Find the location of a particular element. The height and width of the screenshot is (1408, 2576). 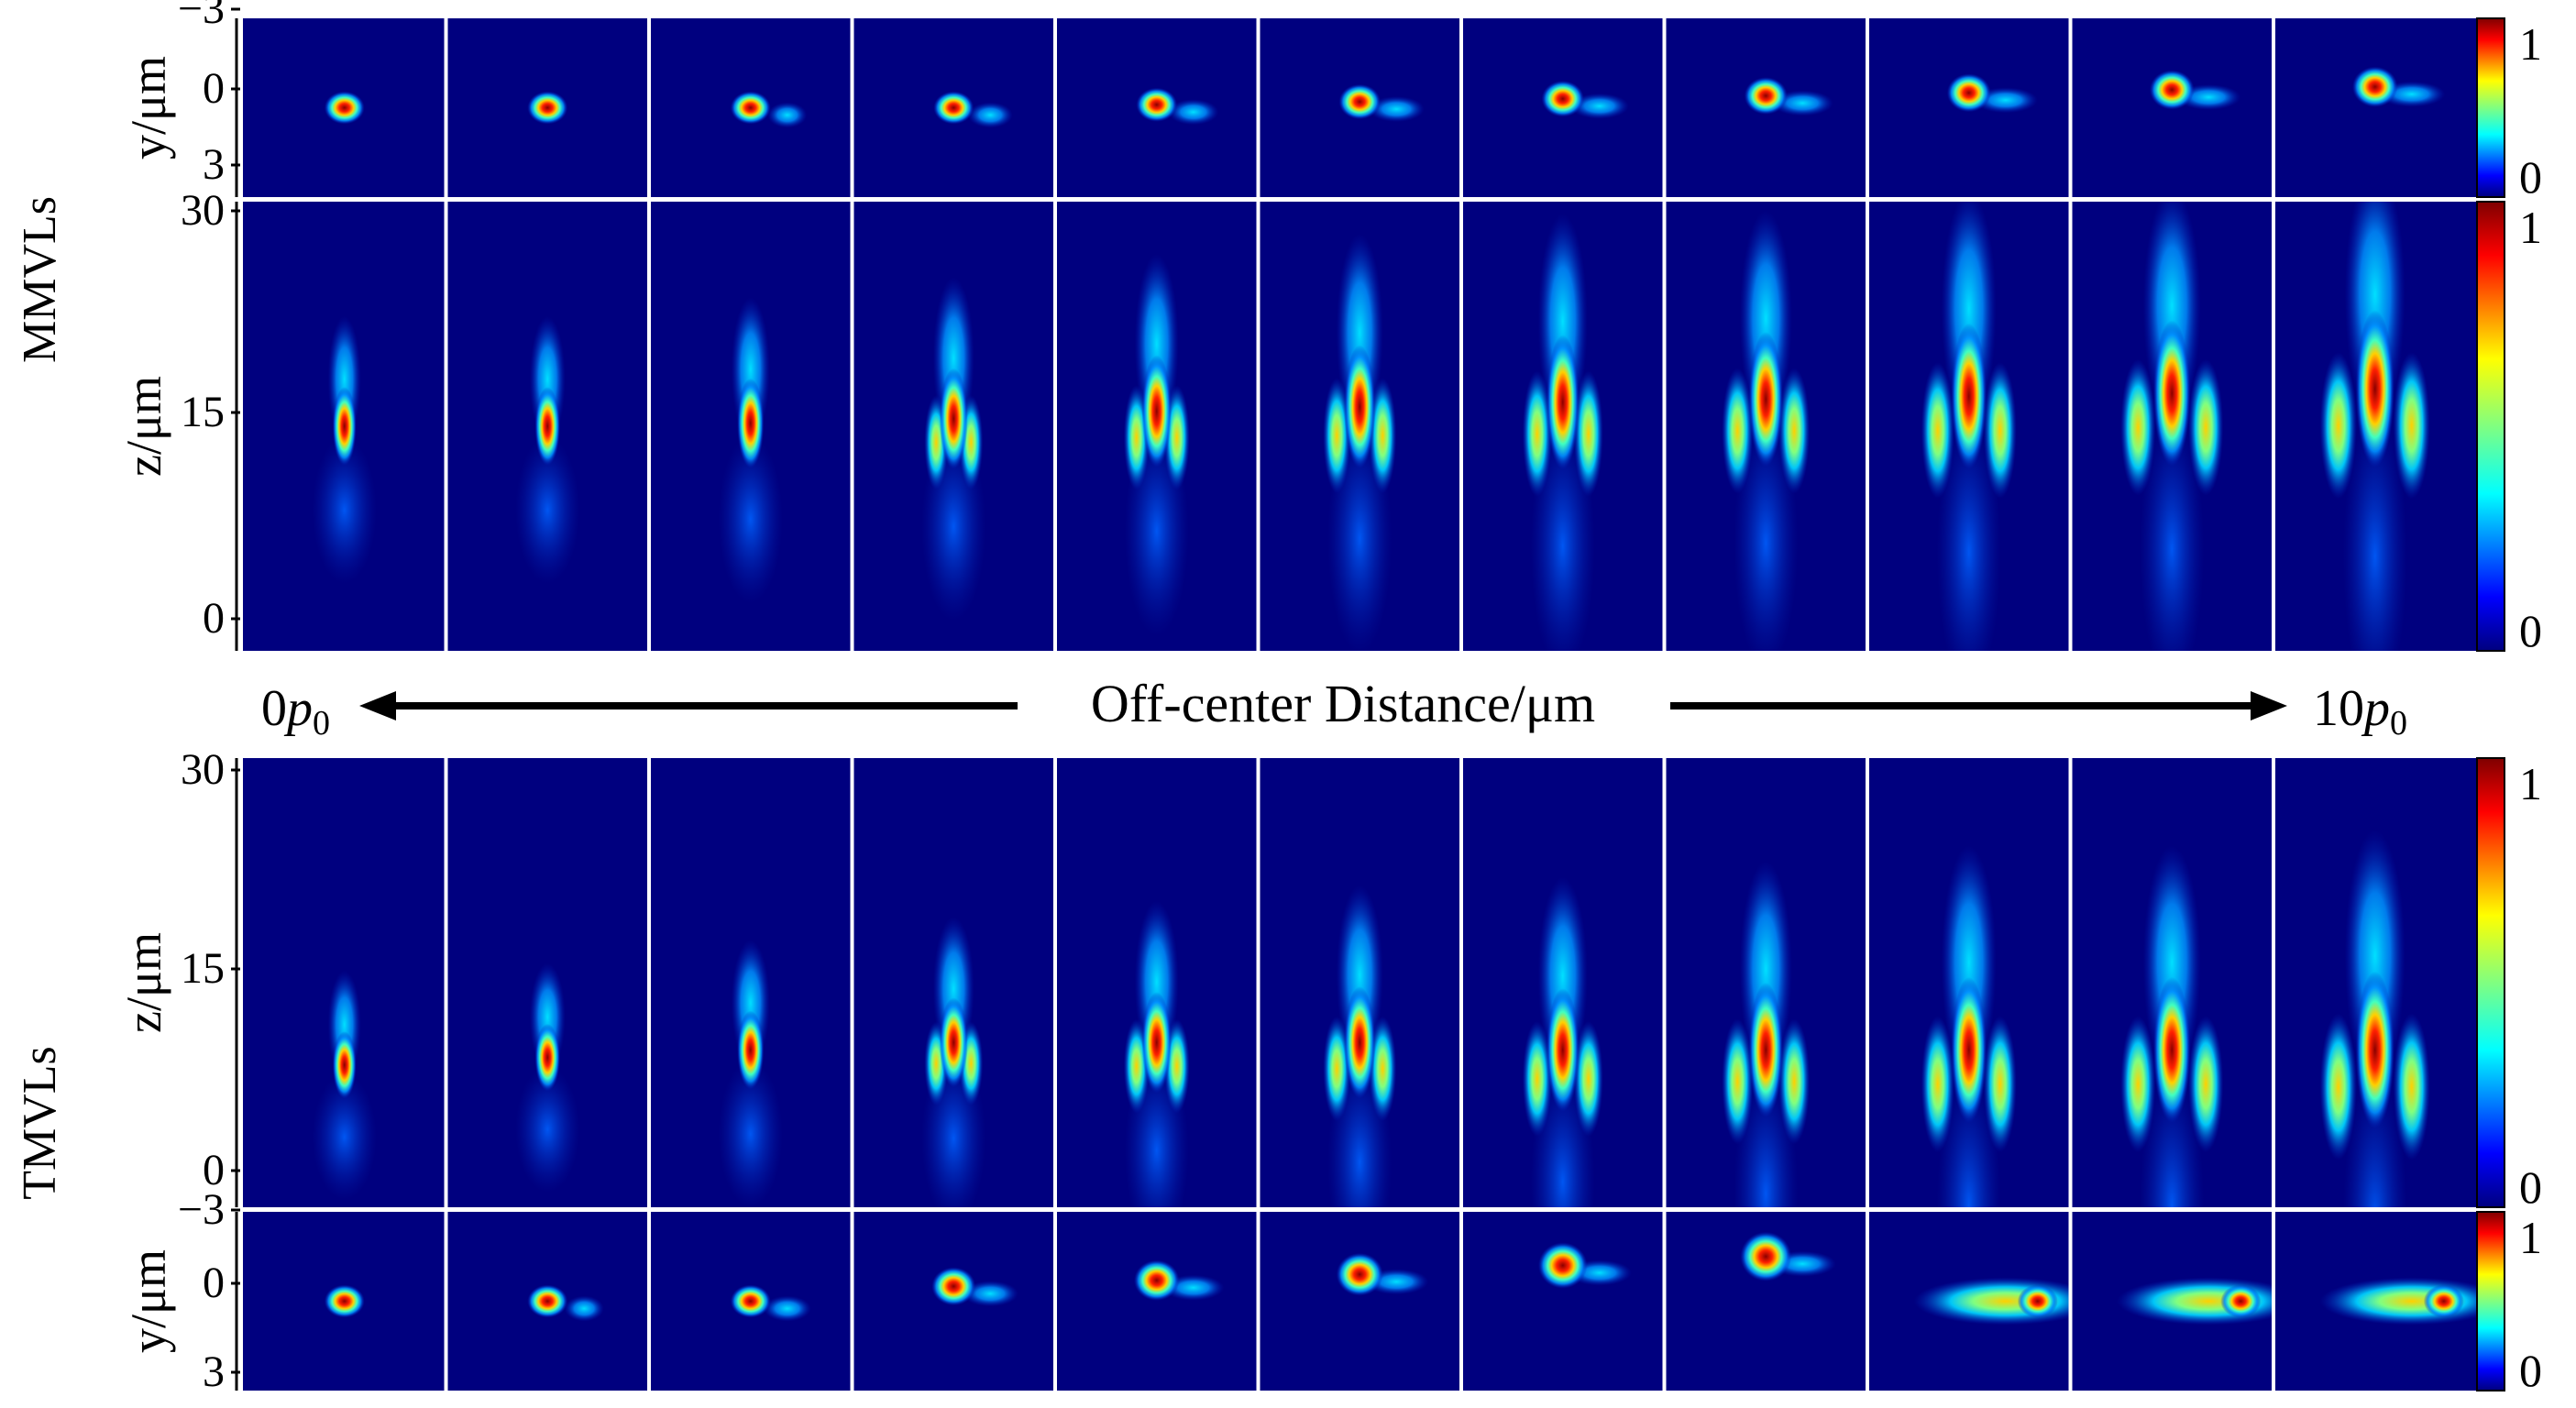

y-tick-label: −3 is located at coordinates (202, 1209).